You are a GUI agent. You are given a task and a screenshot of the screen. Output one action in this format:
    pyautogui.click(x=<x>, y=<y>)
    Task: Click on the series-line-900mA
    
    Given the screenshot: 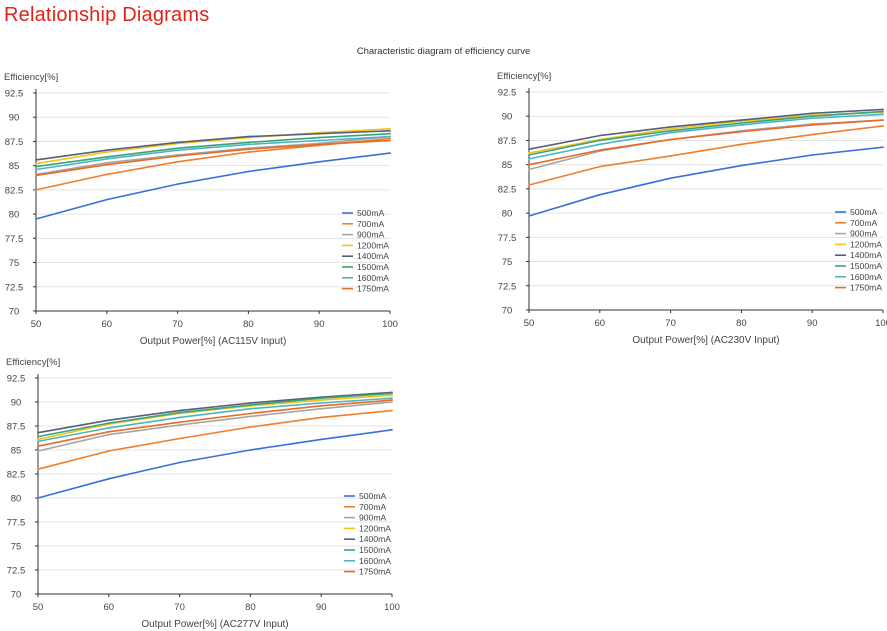 What is the action you would take?
    pyautogui.click(x=213, y=155)
    